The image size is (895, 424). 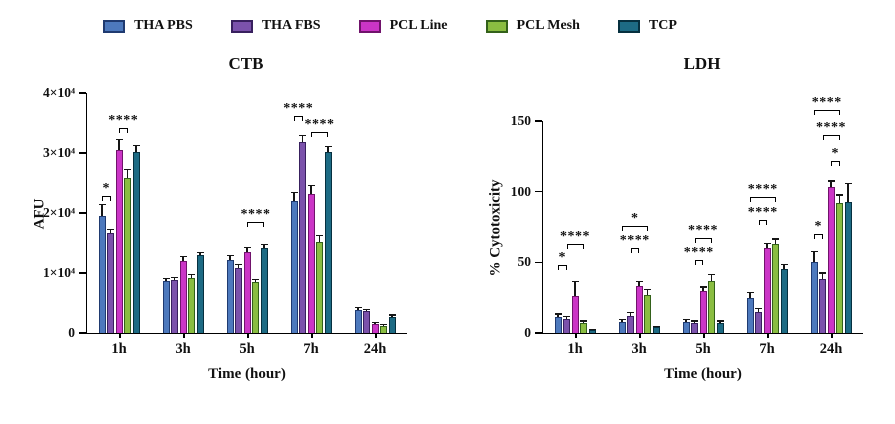 What do you see at coordinates (136, 242) in the screenshot?
I see `bar-tcp-1h` at bounding box center [136, 242].